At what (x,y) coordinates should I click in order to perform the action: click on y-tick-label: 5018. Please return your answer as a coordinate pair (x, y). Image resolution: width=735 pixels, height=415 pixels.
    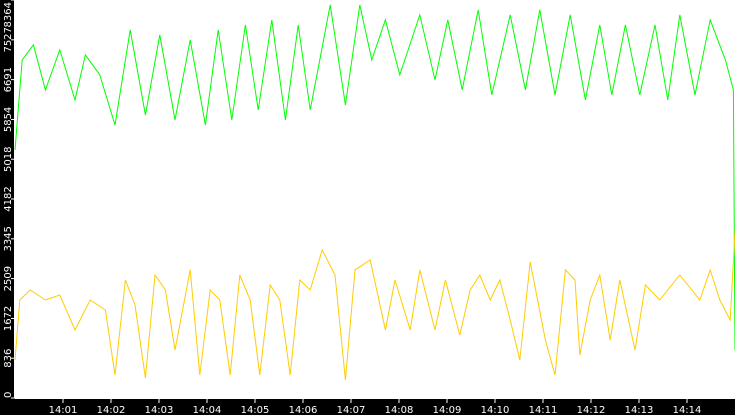
    Looking at the image, I should click on (8, 158).